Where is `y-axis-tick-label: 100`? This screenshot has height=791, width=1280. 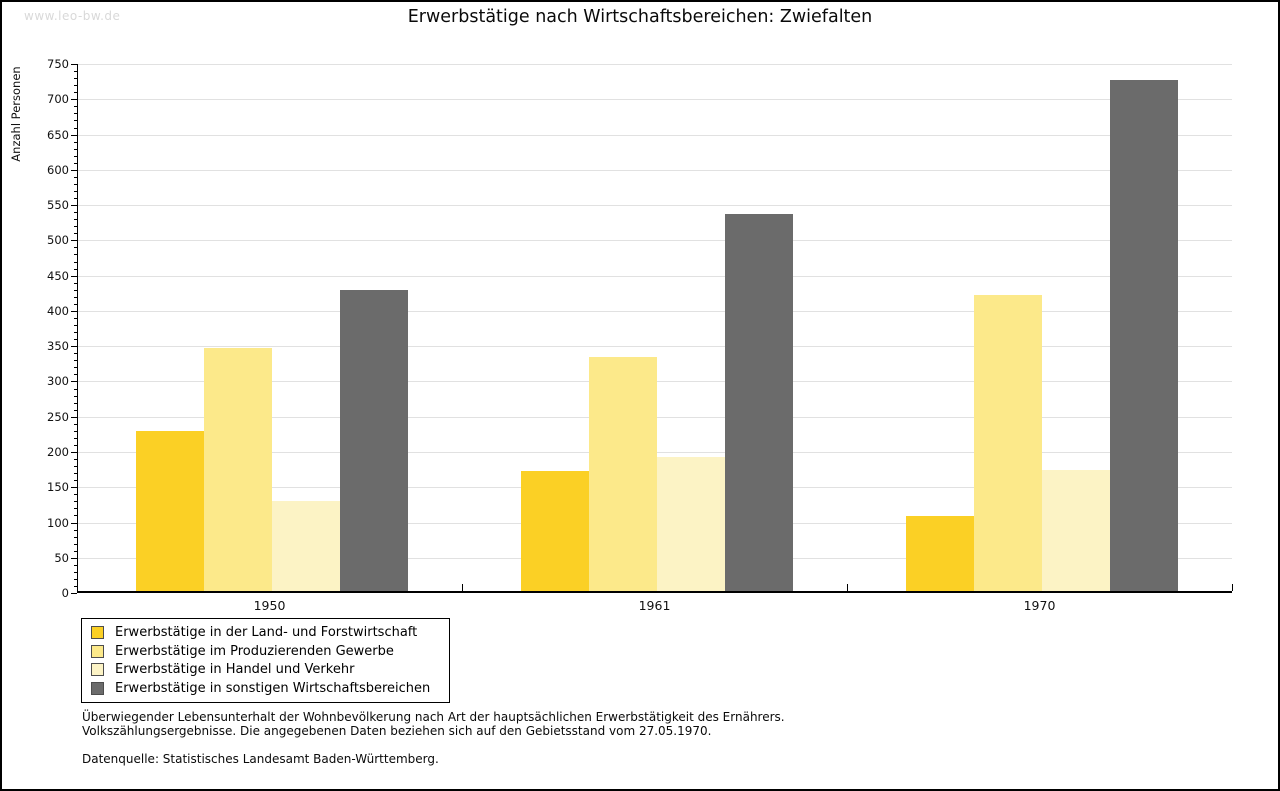 y-axis-tick-label: 100 is located at coordinates (58, 522).